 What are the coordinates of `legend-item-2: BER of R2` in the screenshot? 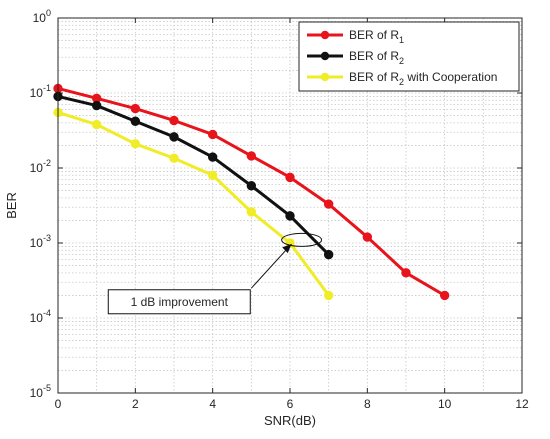 It's located at (355, 57).